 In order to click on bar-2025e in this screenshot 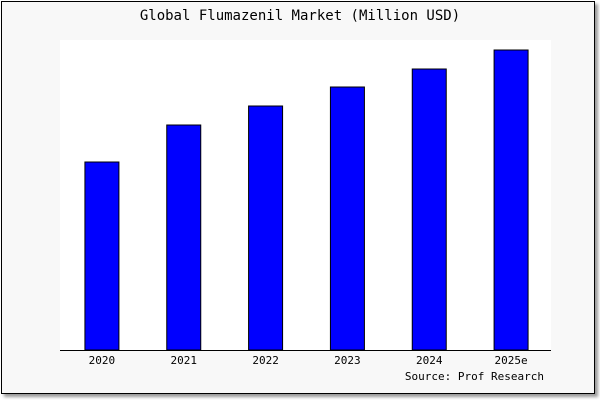, I will do `click(511, 200)`.